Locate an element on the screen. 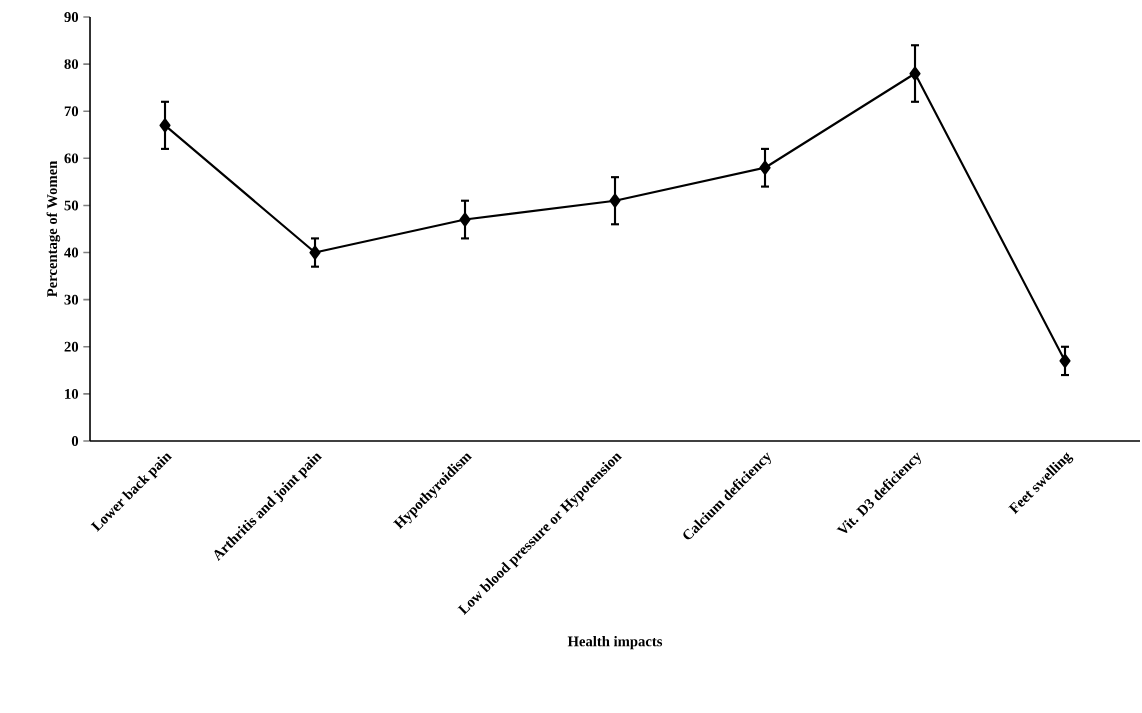 Image resolution: width=1142 pixels, height=713 pixels. y-tick-label: 50 is located at coordinates (71, 205).